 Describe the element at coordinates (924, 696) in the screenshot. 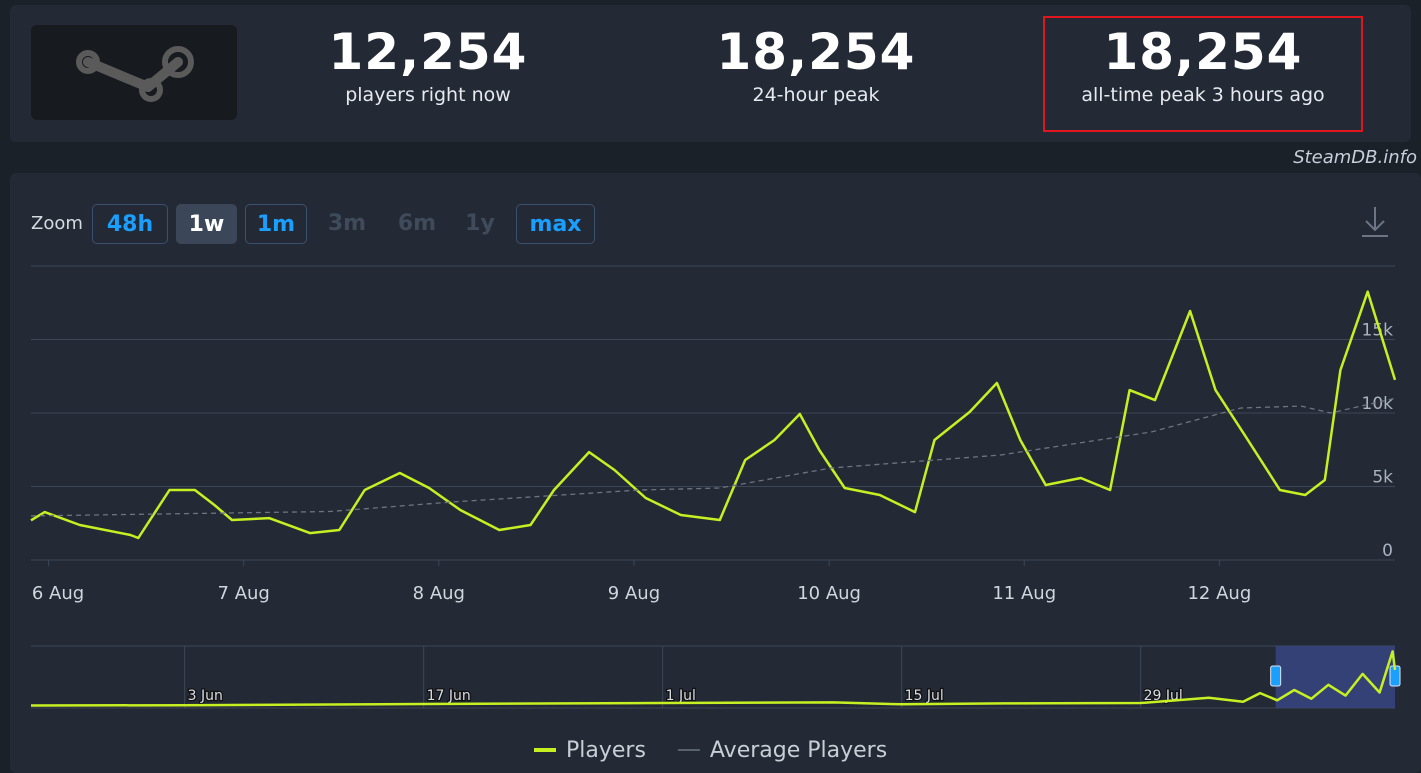

I see `navigator-tick-label: 15 Jul` at that location.